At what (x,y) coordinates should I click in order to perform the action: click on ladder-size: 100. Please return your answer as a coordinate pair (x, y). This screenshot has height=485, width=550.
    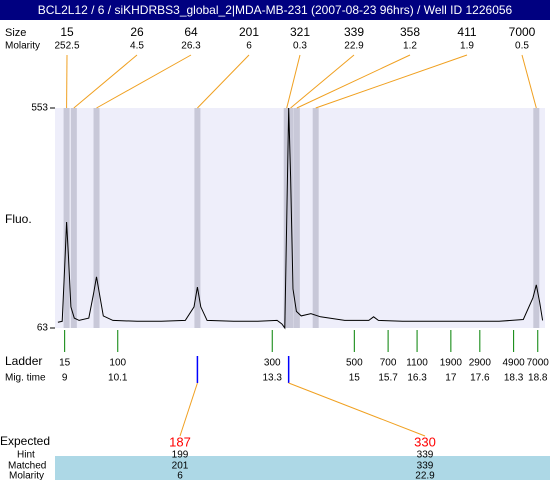
    Looking at the image, I should click on (117, 363).